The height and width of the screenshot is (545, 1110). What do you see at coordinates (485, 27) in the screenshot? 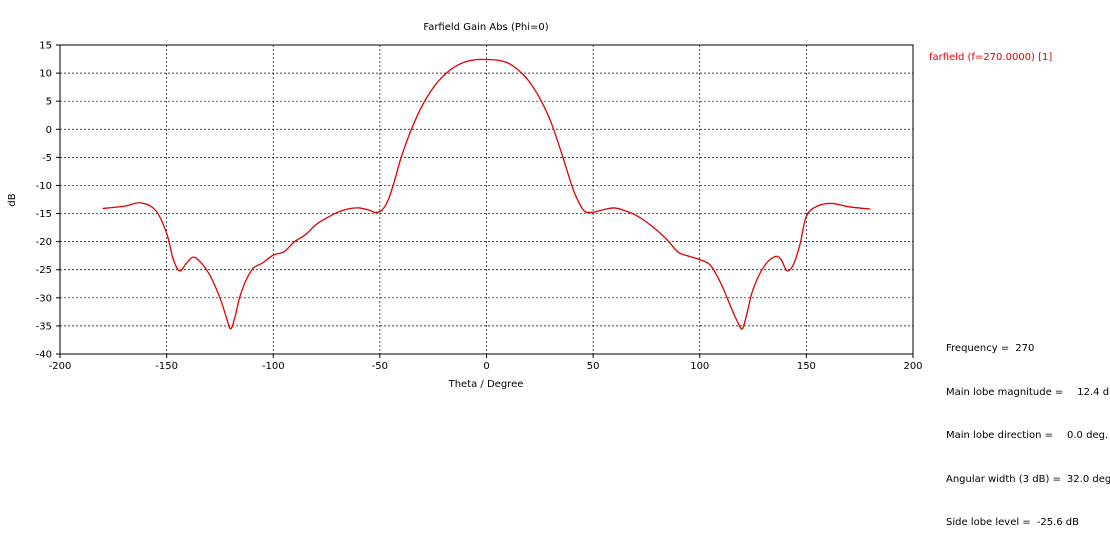
I see `chart-title: Farfield Gain Abs (Phi=0)` at bounding box center [485, 27].